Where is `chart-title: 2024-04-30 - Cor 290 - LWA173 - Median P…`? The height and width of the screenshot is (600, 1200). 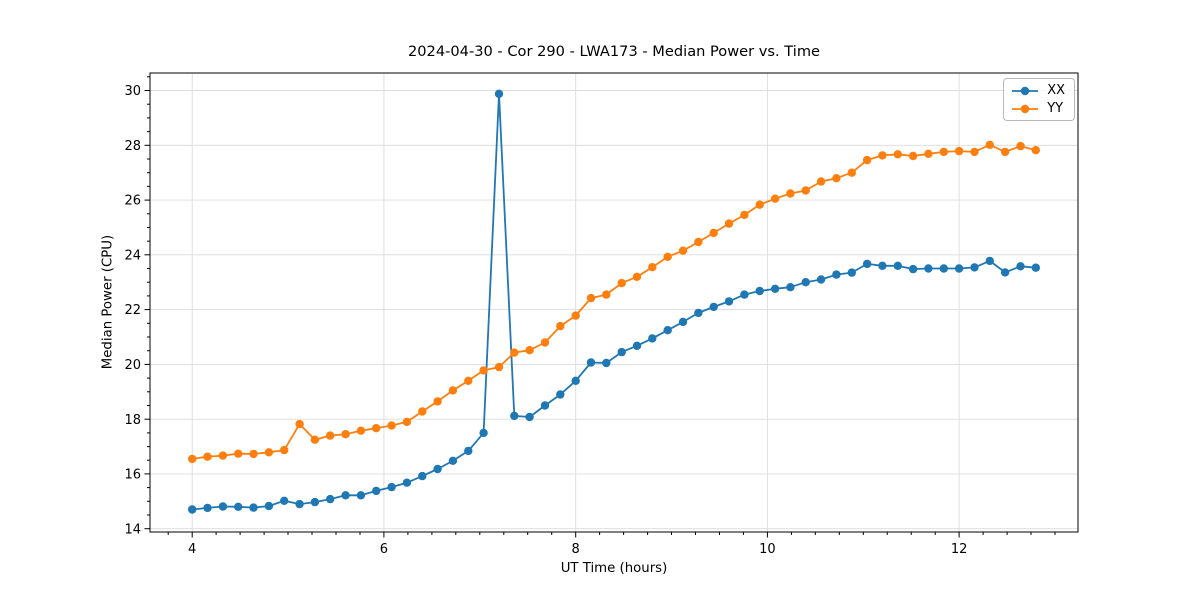
chart-title: 2024-04-30 - Cor 290 - LWA173 - Median P… is located at coordinates (614, 51).